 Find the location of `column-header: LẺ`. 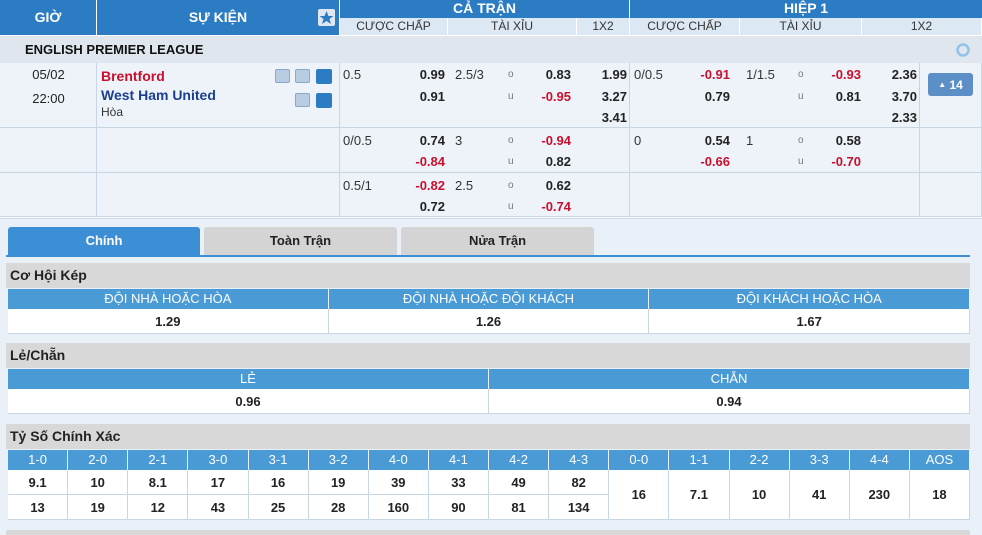

column-header: LẺ is located at coordinates (248, 379).